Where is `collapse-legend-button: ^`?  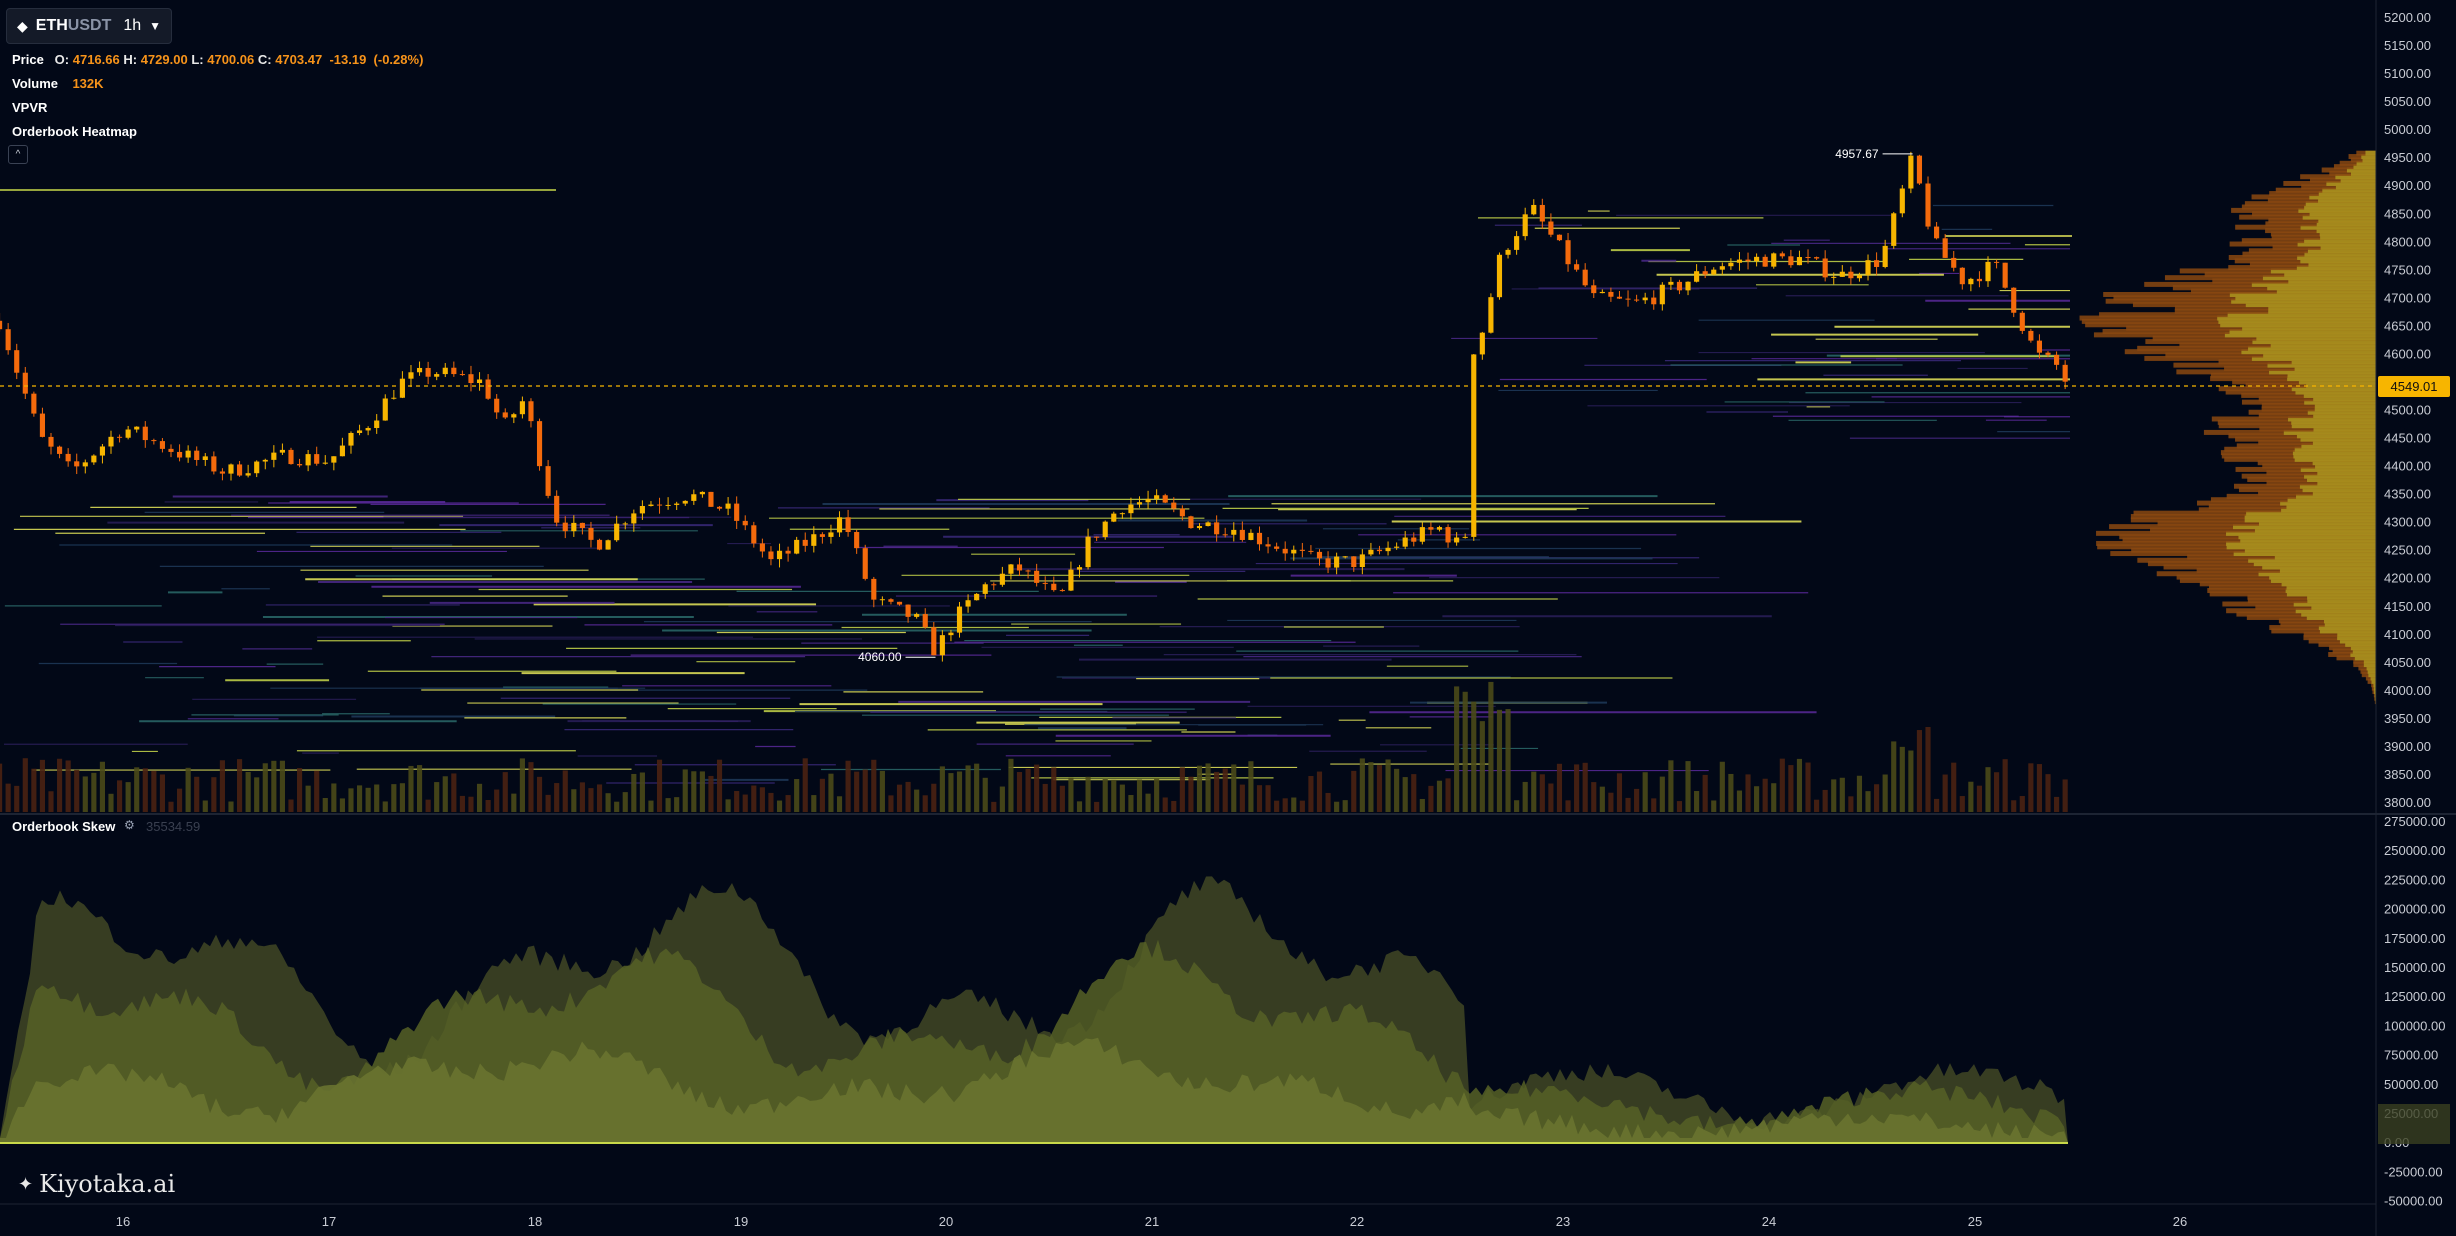 collapse-legend-button: ^ is located at coordinates (18, 154).